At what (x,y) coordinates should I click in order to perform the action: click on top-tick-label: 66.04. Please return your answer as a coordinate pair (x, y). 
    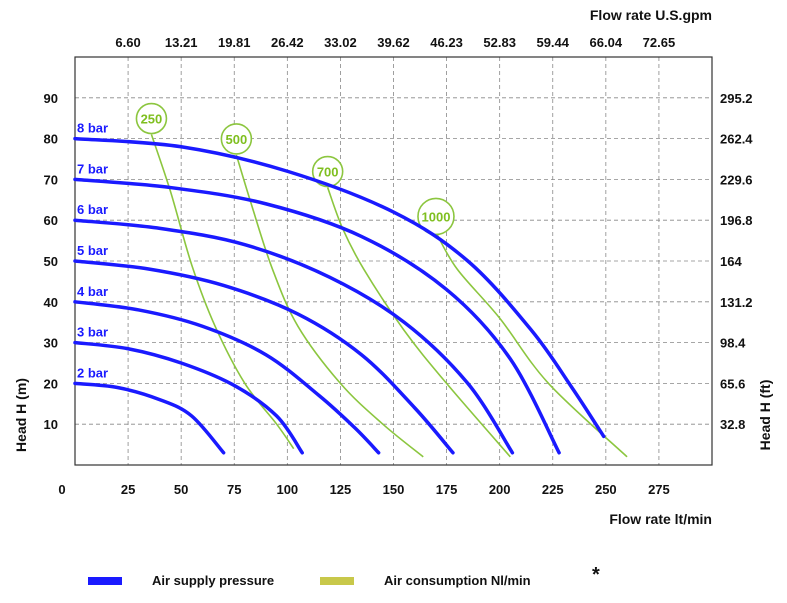
    Looking at the image, I should click on (606, 42).